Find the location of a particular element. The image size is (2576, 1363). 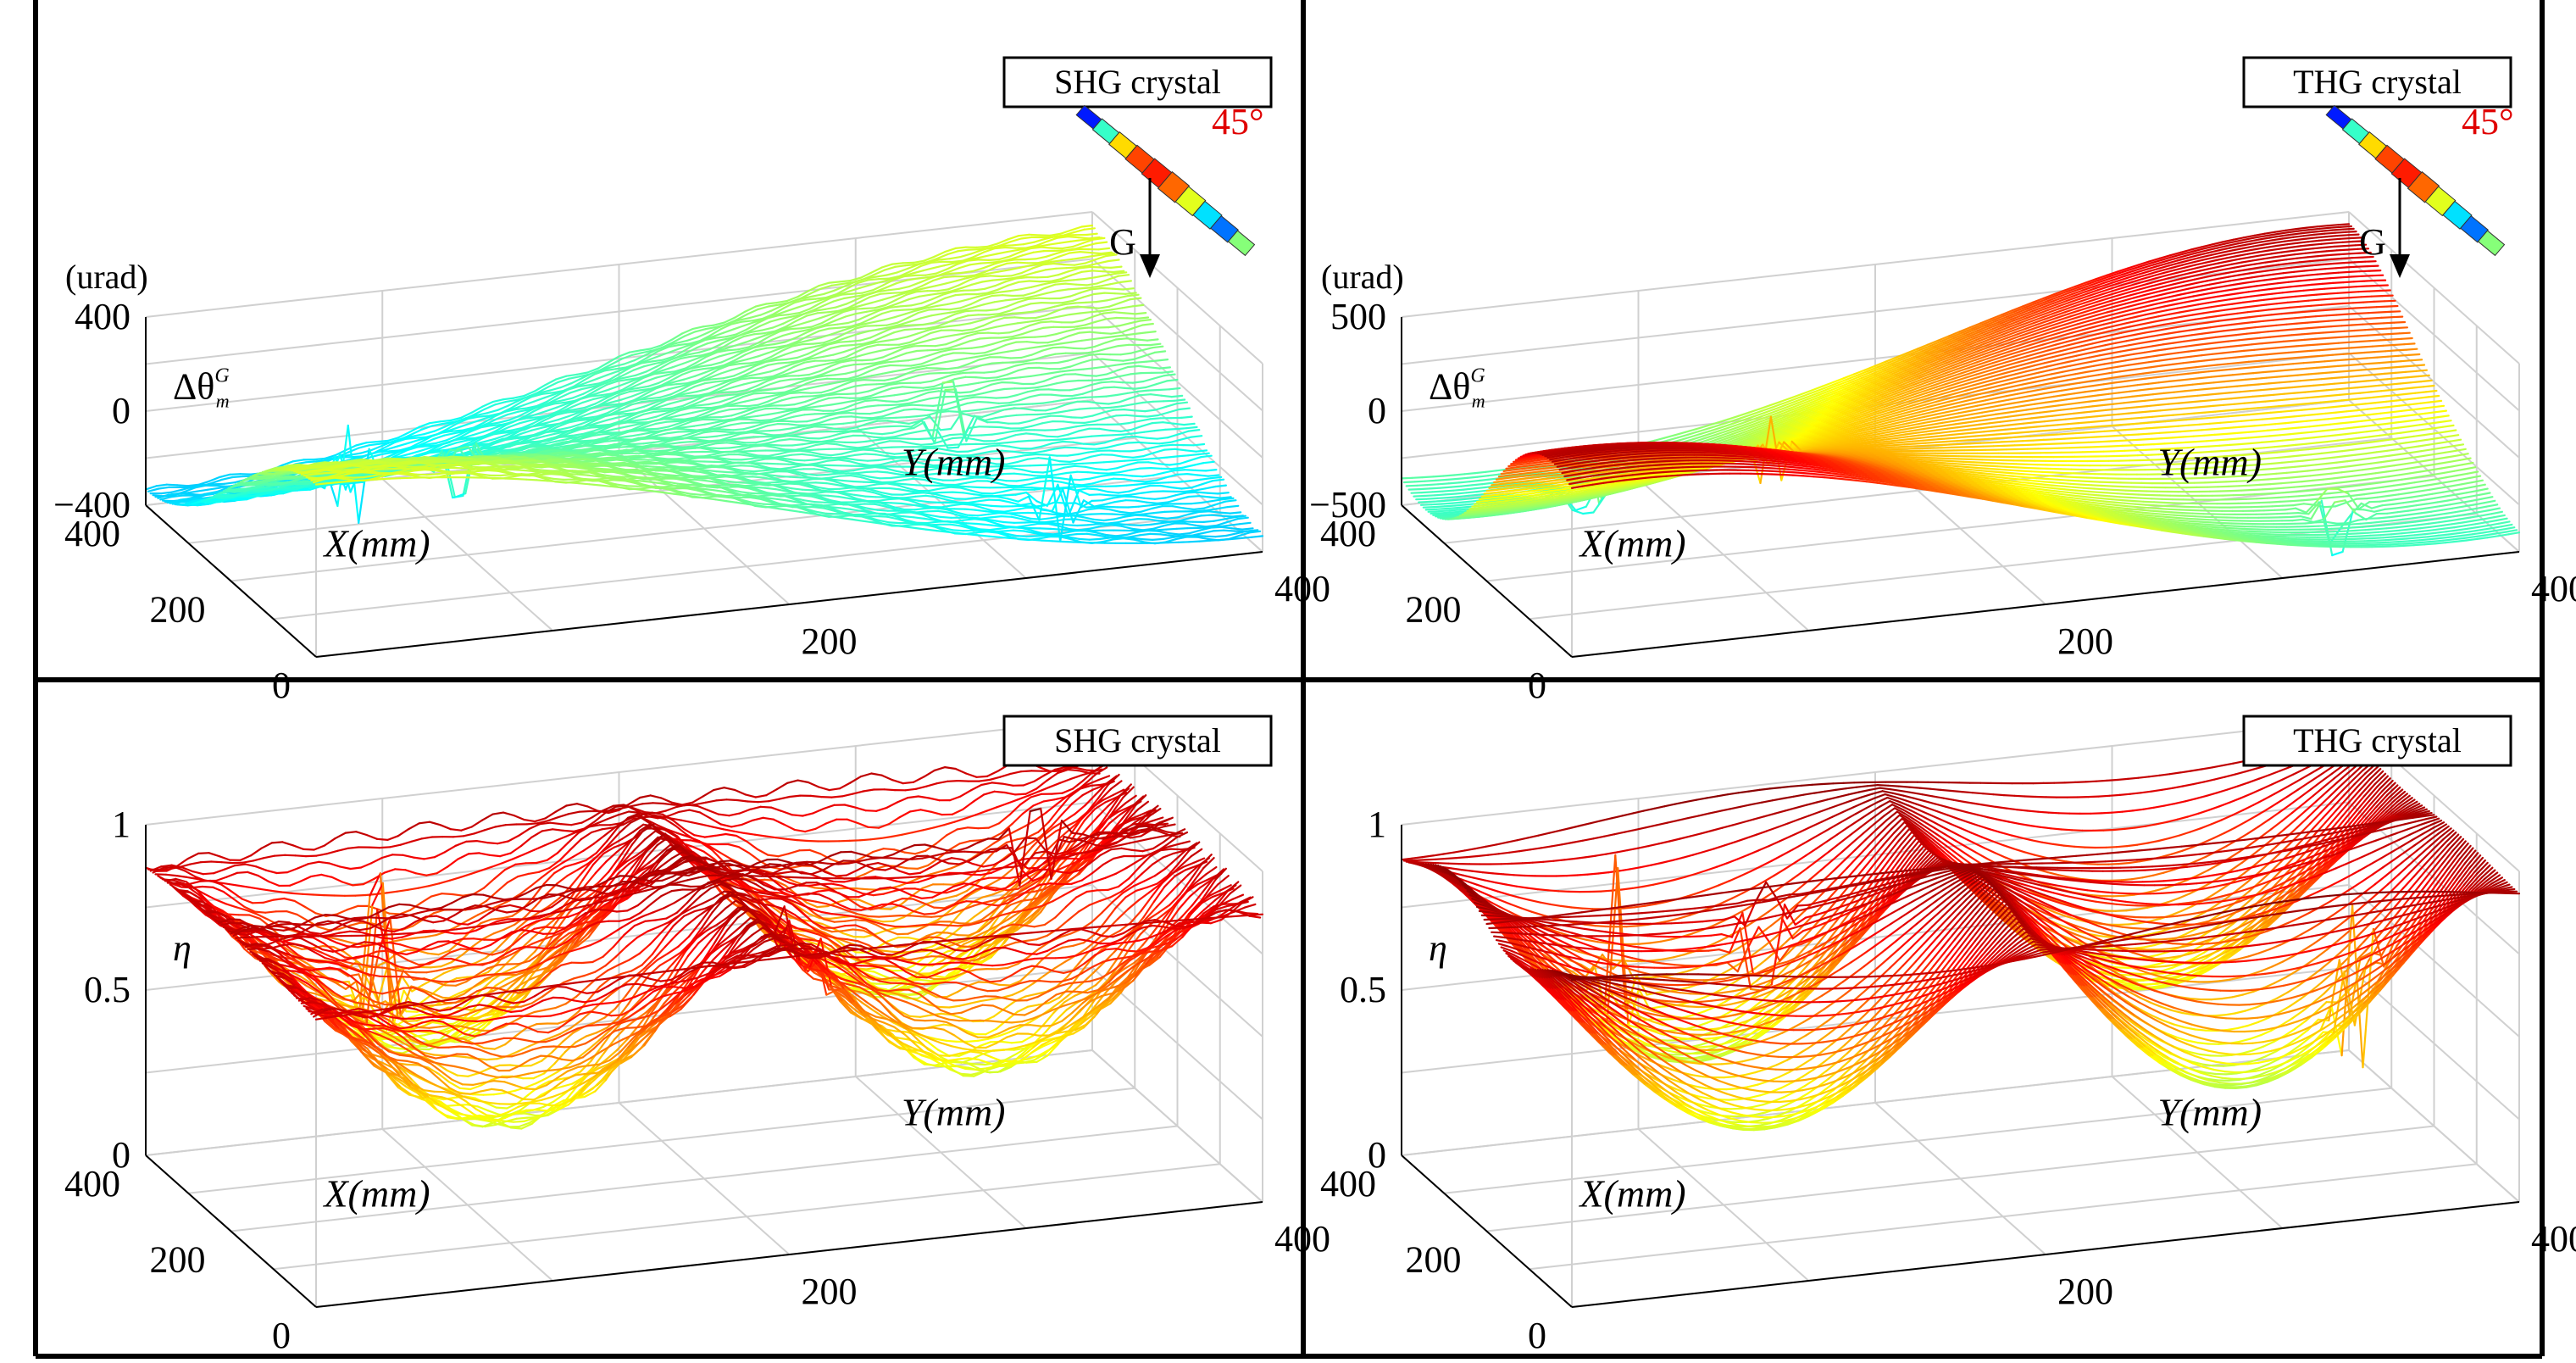

z-tick-label: −400 is located at coordinates (91, 505).